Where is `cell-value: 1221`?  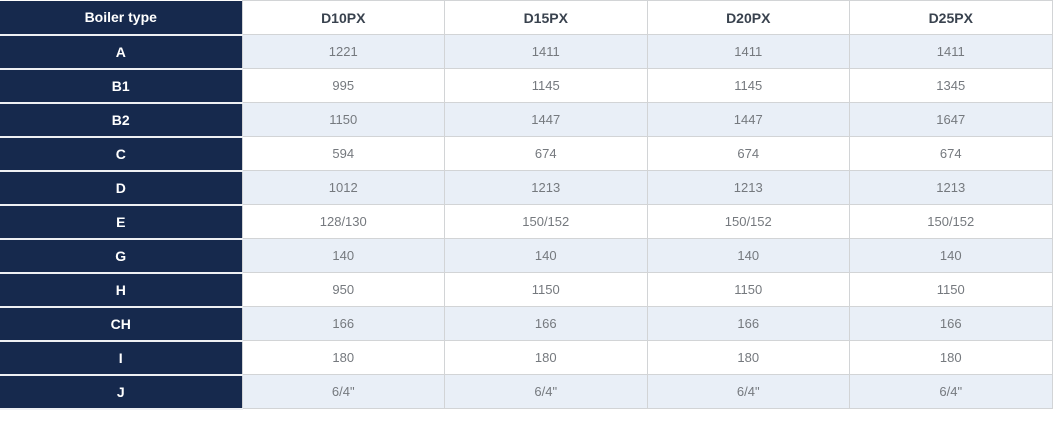 cell-value: 1221 is located at coordinates (343, 51).